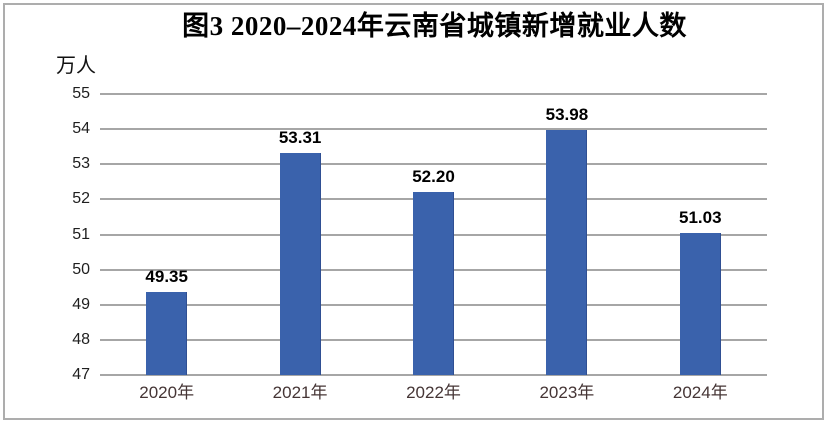 The image size is (831, 424). What do you see at coordinates (433, 283) in the screenshot?
I see `bar-2022年` at bounding box center [433, 283].